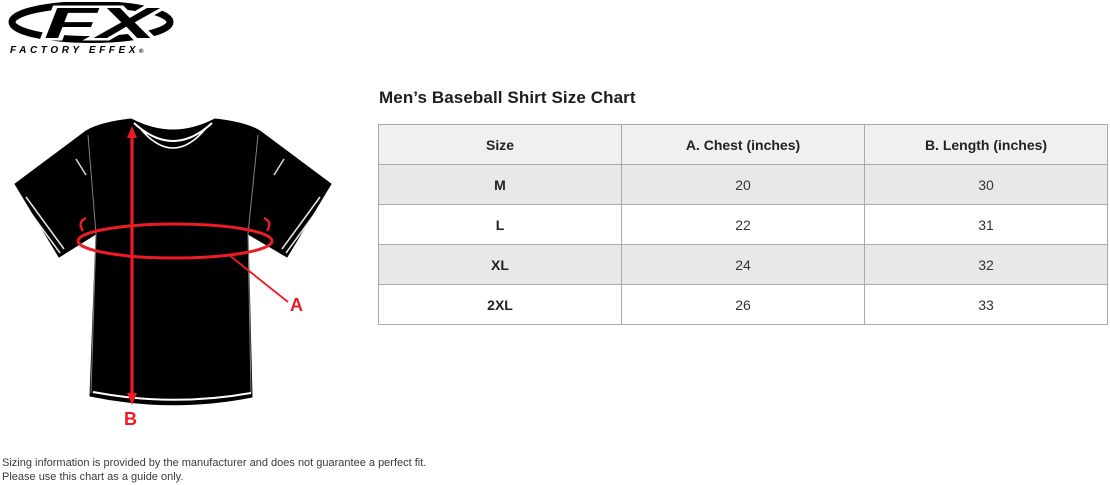  I want to click on right-sleeve-edge, so click(303, 225).